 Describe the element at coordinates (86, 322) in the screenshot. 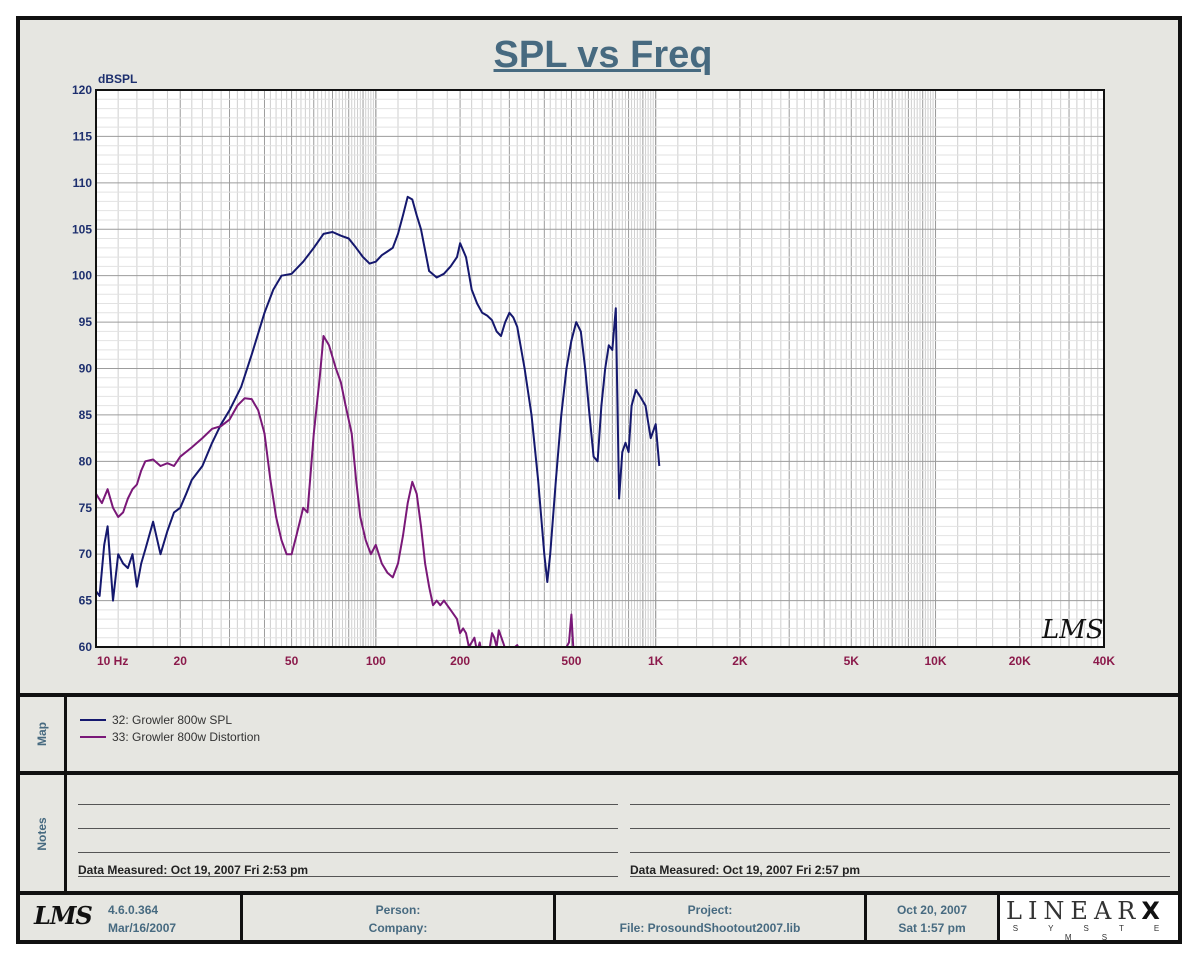

I see `y-tick-label: 95` at that location.